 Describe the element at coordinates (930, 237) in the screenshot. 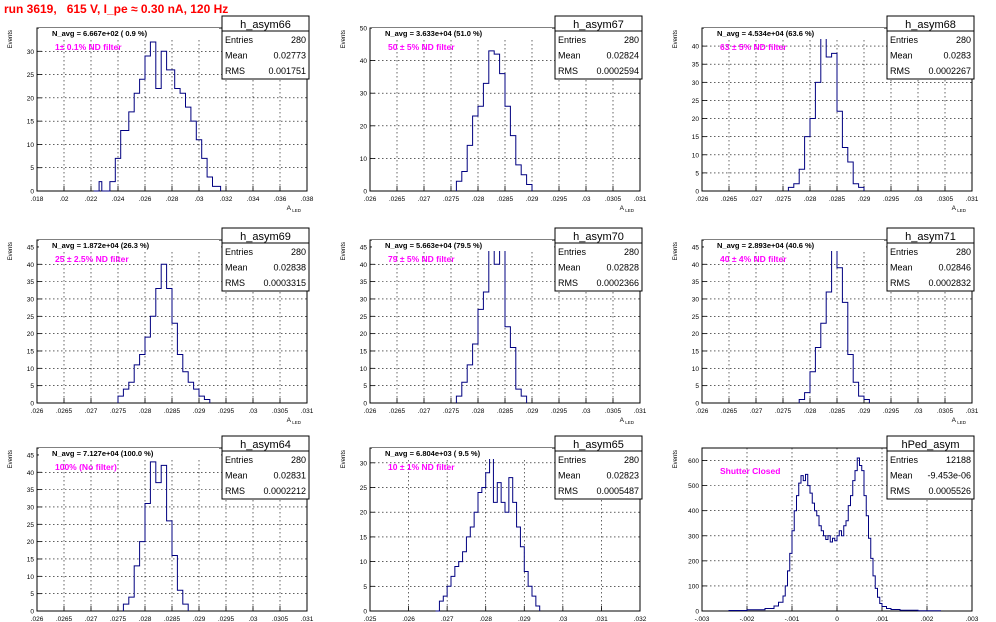

I see `stats-title: h_asym71` at that location.